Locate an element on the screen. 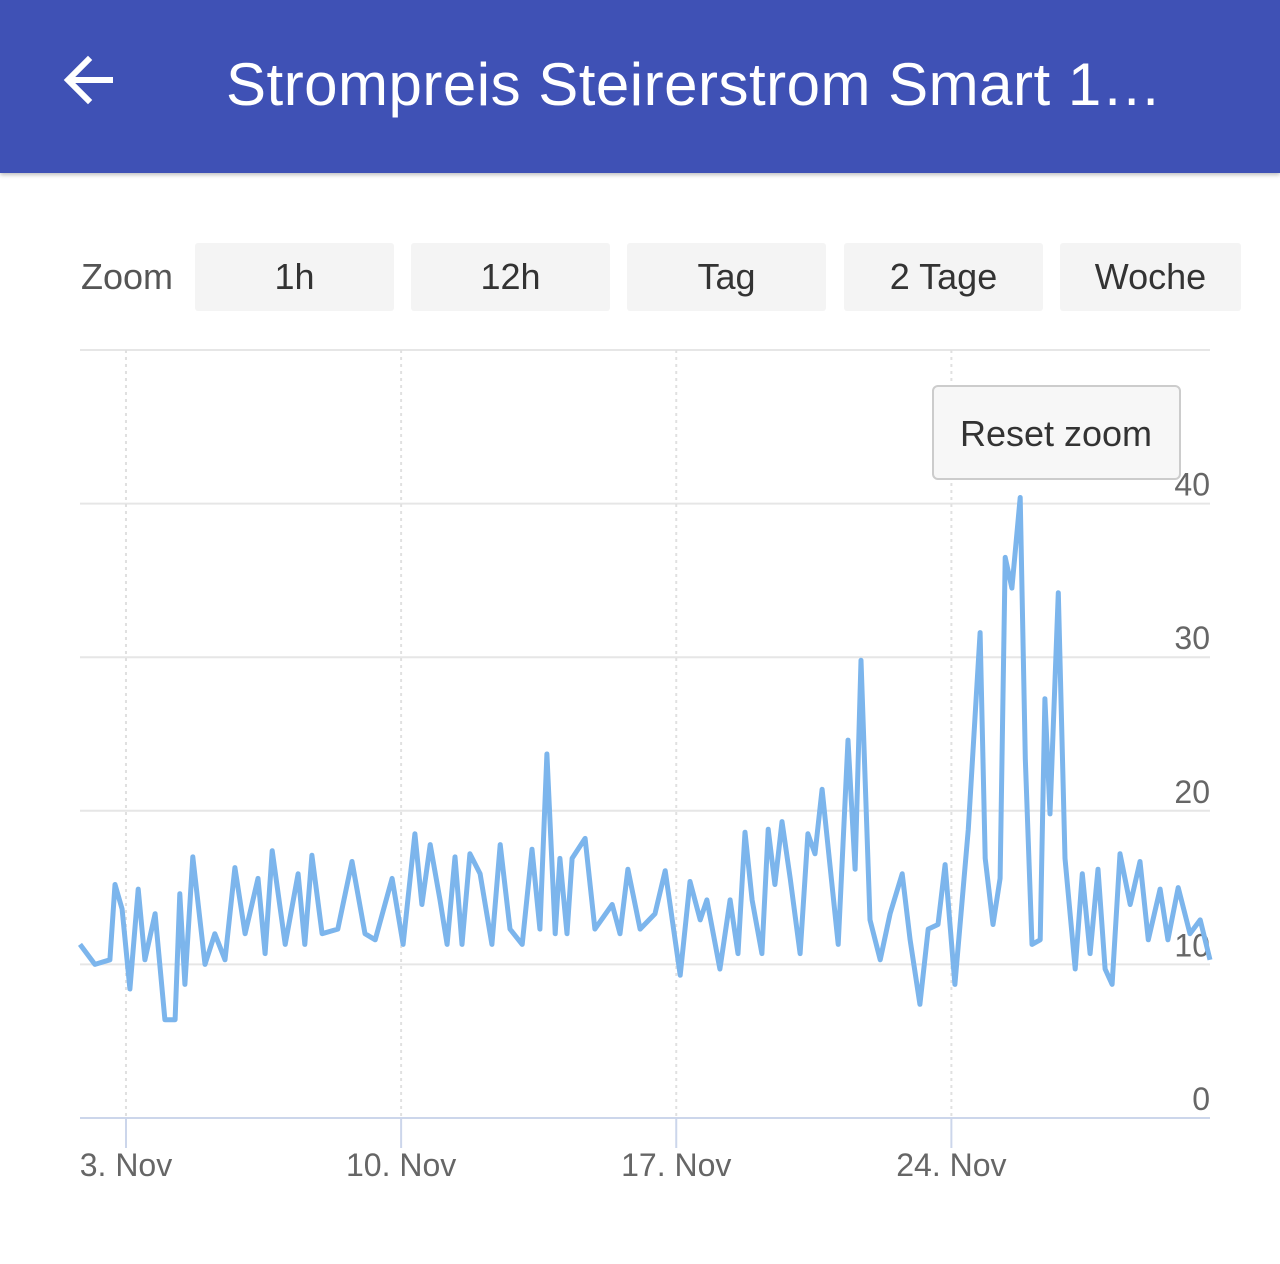 This screenshot has height=1264, width=1280. x-tick-label: 17. Nov is located at coordinates (676, 1165).